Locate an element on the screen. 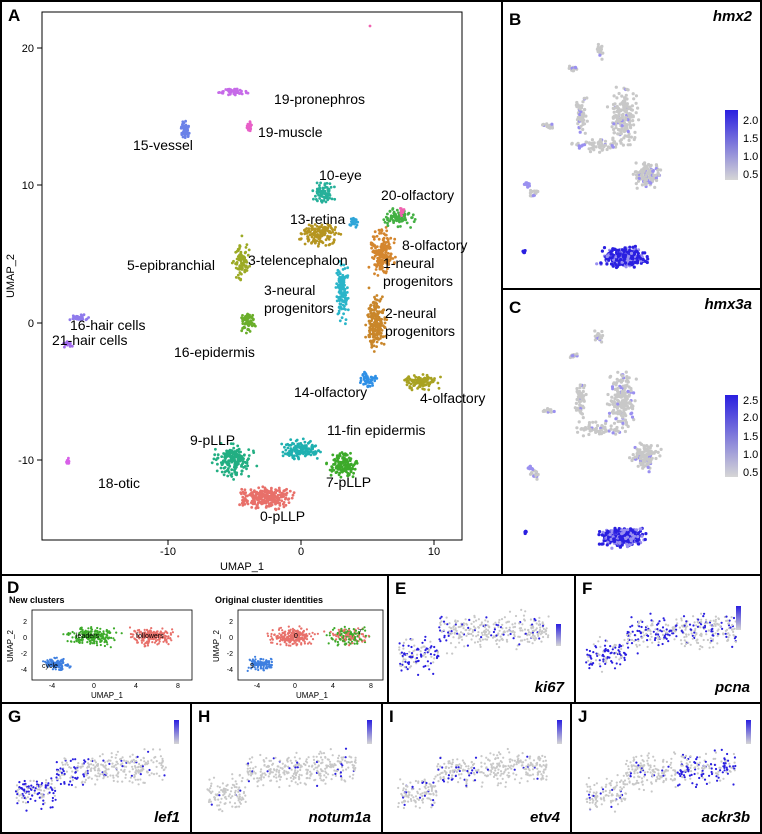 The height and width of the screenshot is (834, 762). color-legend-b is located at coordinates (731, 145).